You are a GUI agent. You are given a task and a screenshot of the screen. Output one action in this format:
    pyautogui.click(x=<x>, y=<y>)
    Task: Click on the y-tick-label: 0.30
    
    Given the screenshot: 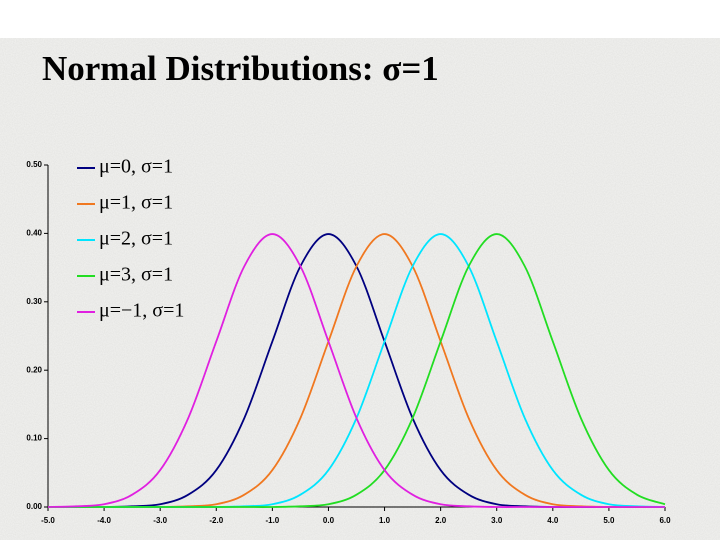 What is the action you would take?
    pyautogui.click(x=34, y=301)
    